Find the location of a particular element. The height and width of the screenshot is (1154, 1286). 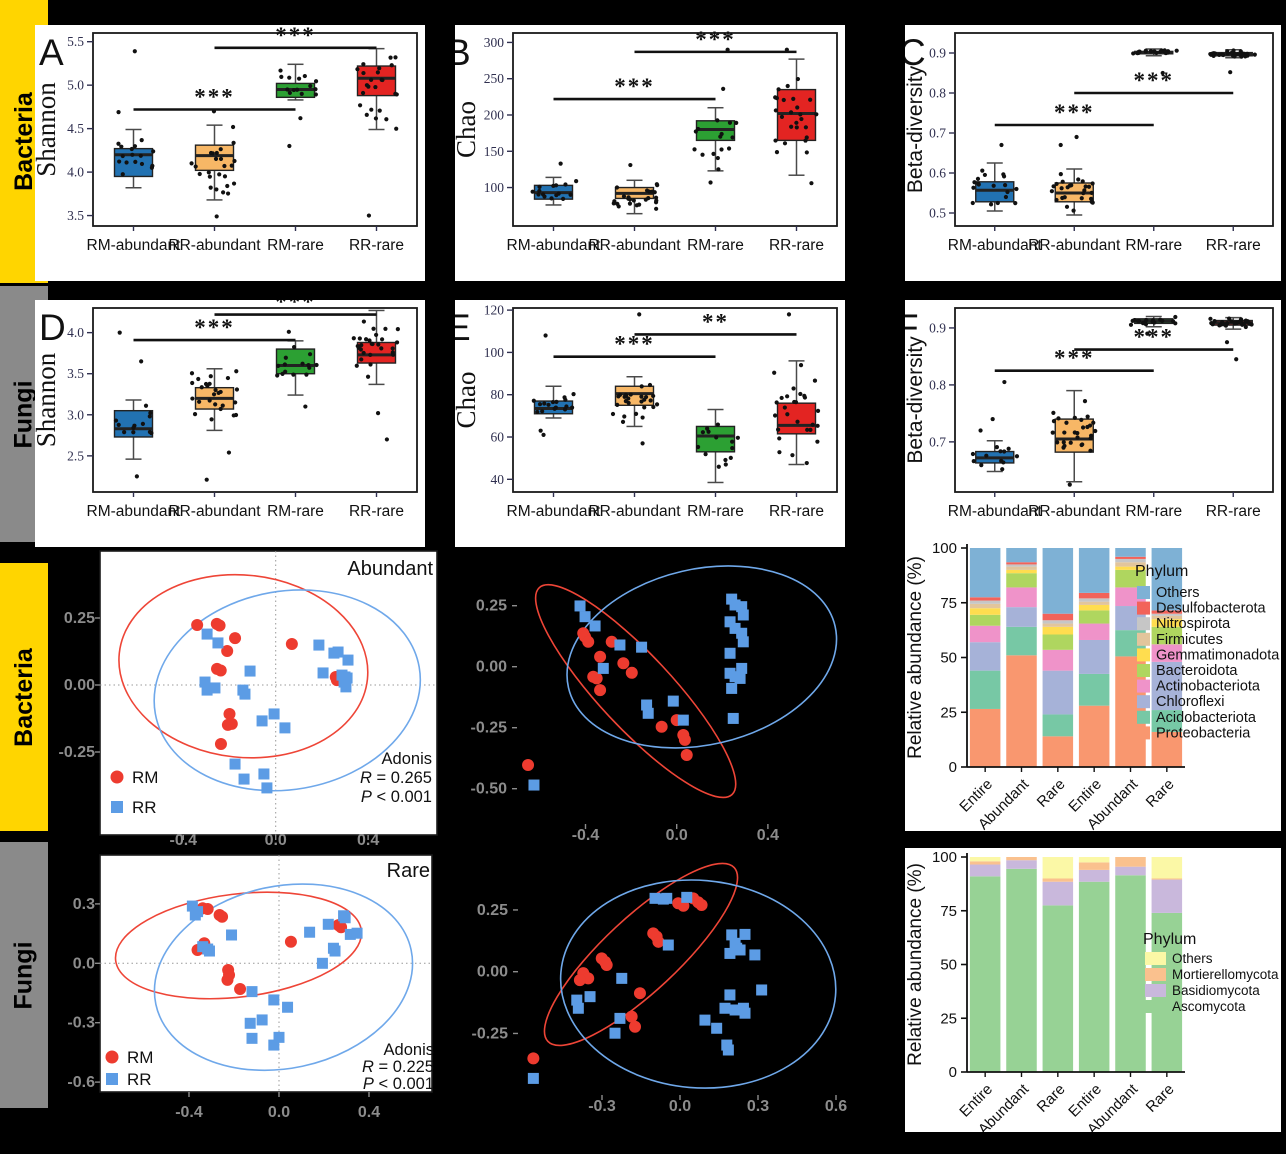

legend-rm-label: RM is located at coordinates (140, 1057).